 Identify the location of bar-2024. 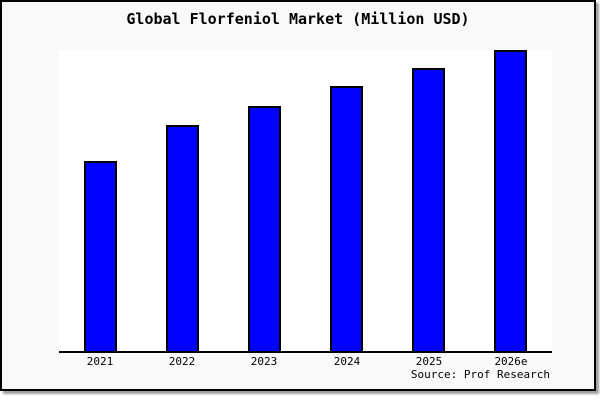
(346, 218).